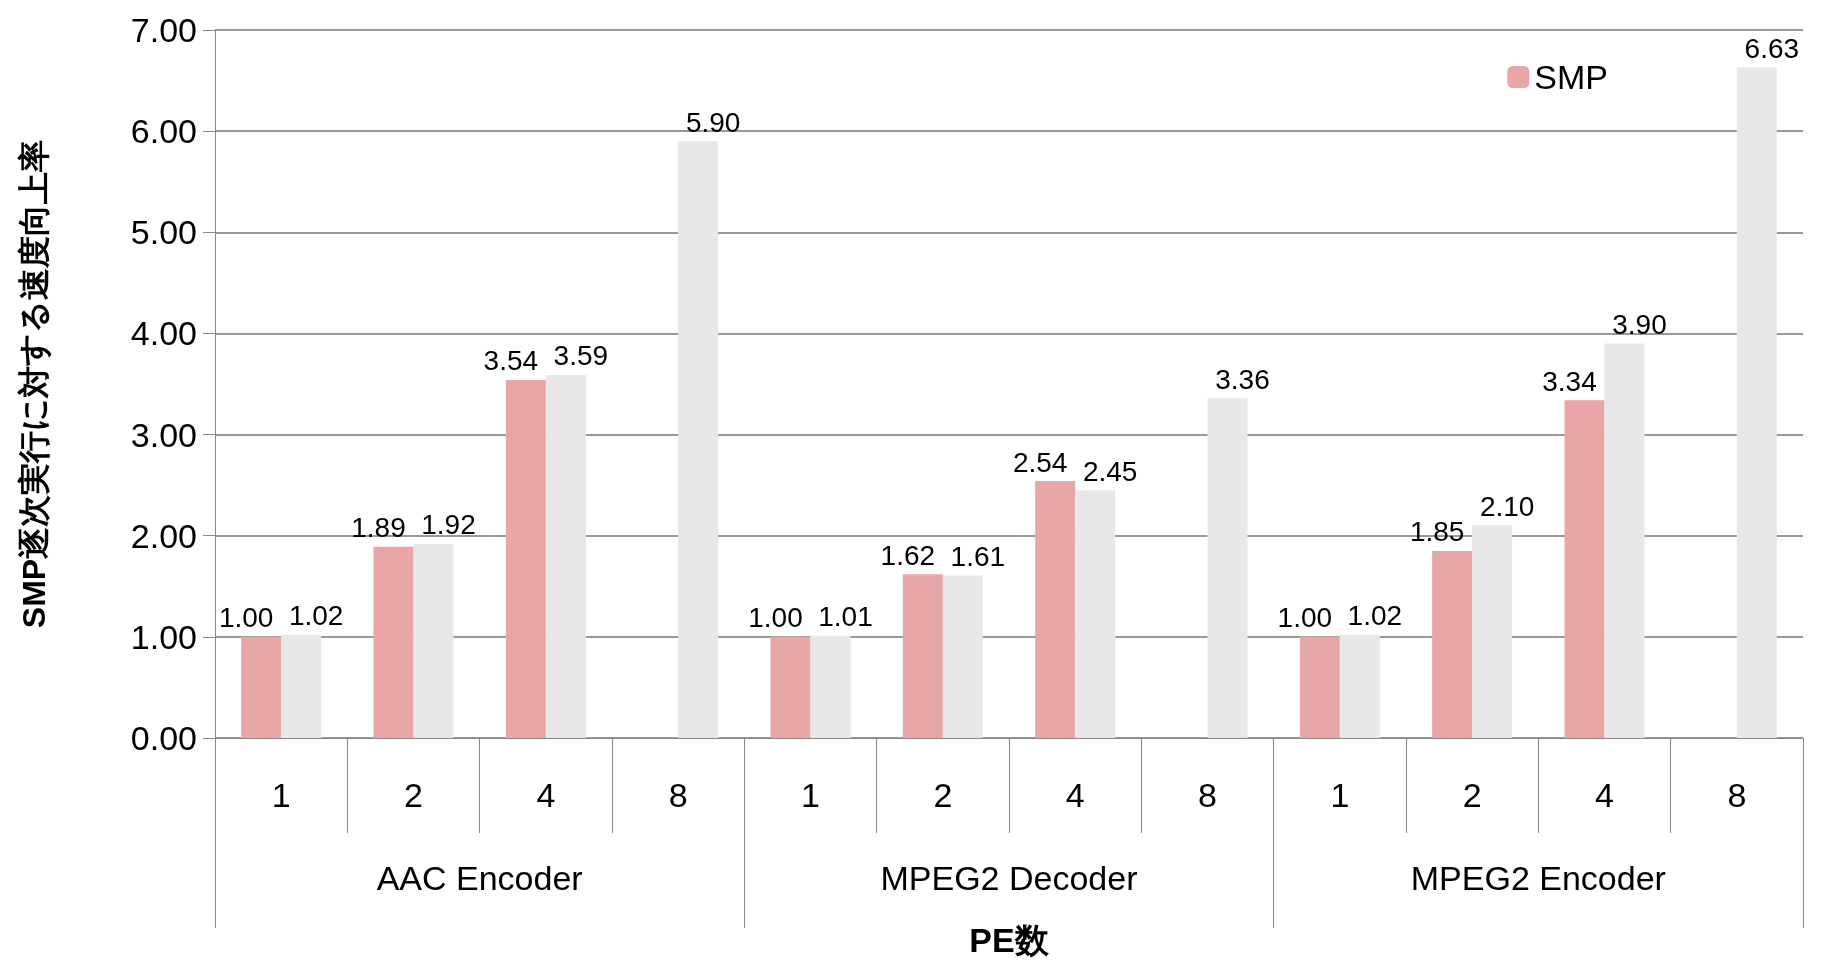 This screenshot has height=976, width=1833. Describe the element at coordinates (1507, 507) in the screenshot. I see `data-label: 2.10` at that location.